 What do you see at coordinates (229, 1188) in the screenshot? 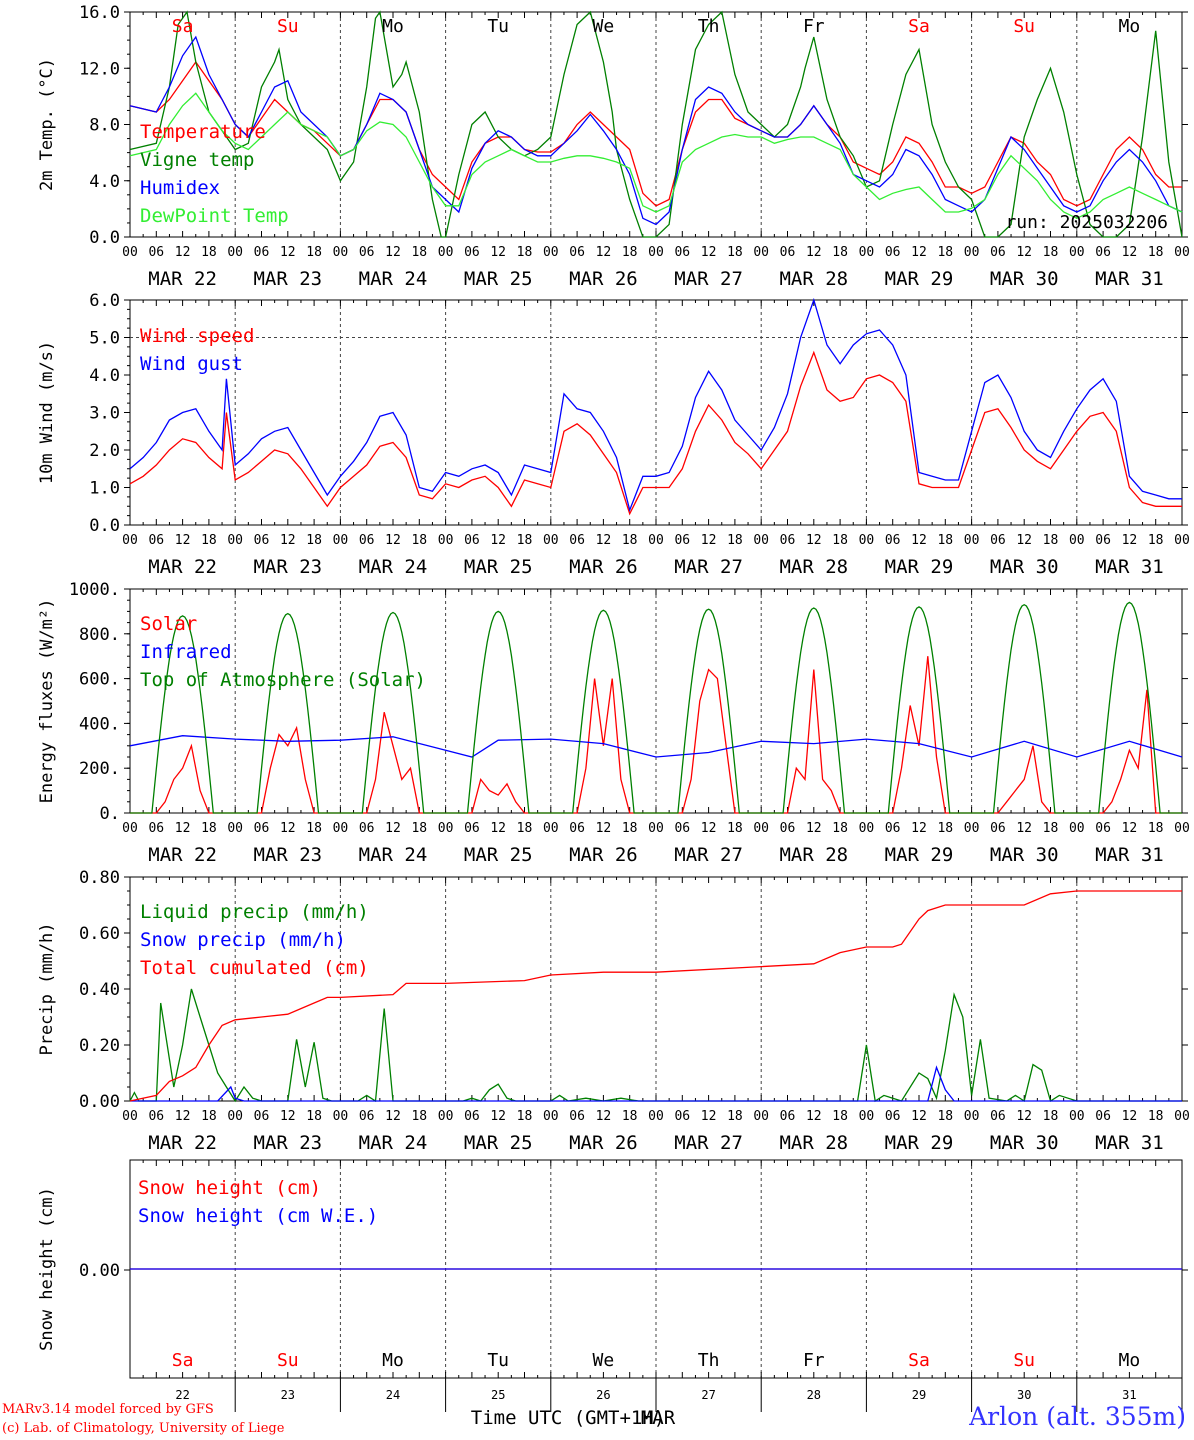
I see `legend-entry: Snow height (cm)` at bounding box center [229, 1188].